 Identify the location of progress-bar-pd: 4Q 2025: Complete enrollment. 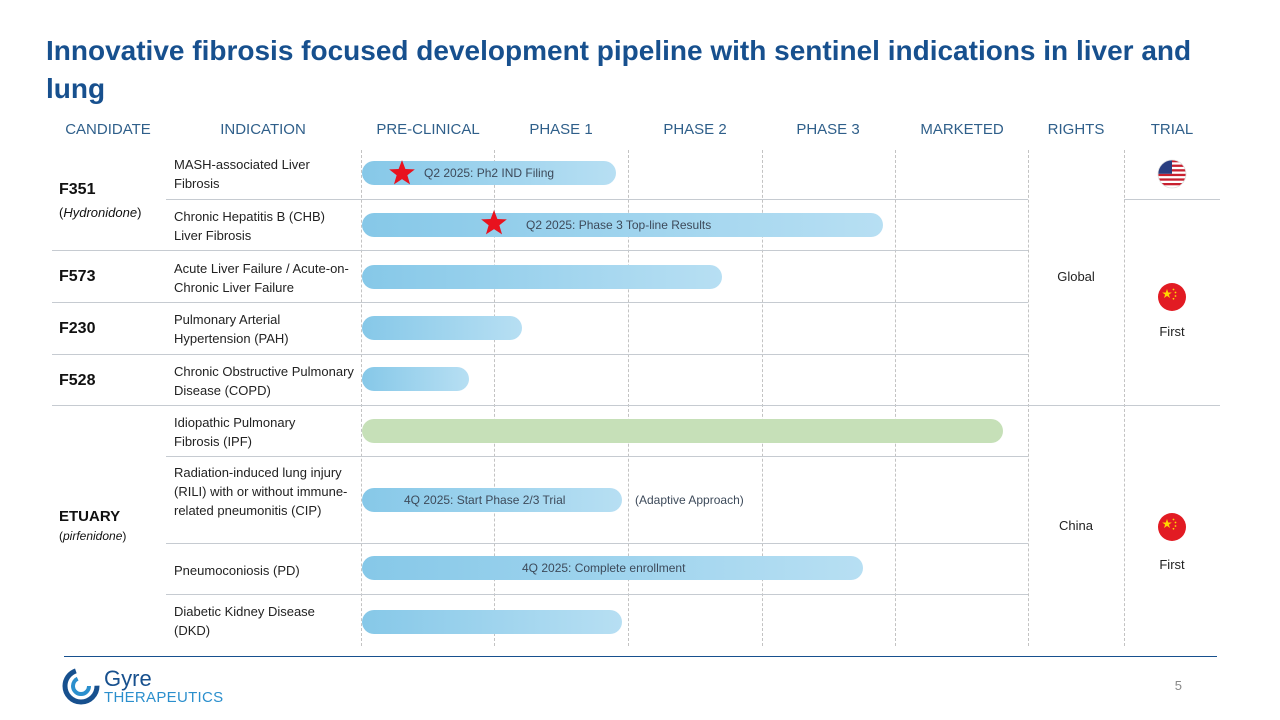
(612, 568).